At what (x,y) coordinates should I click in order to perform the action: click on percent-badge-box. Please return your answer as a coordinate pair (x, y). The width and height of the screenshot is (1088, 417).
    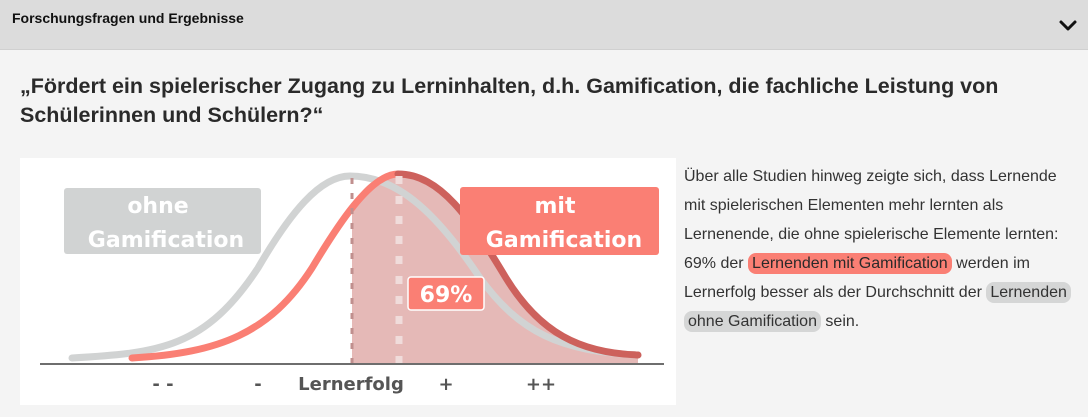
    Looking at the image, I should click on (446, 293).